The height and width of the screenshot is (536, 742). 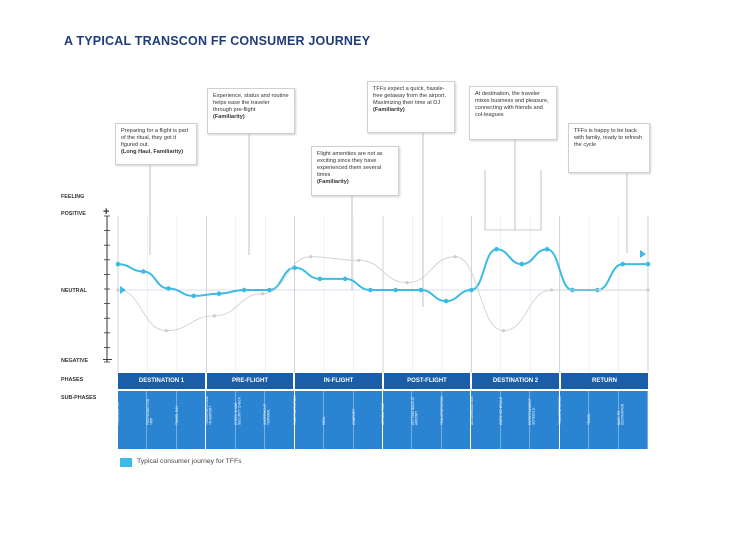 What do you see at coordinates (513, 200) in the screenshot?
I see `callout-bracket` at bounding box center [513, 200].